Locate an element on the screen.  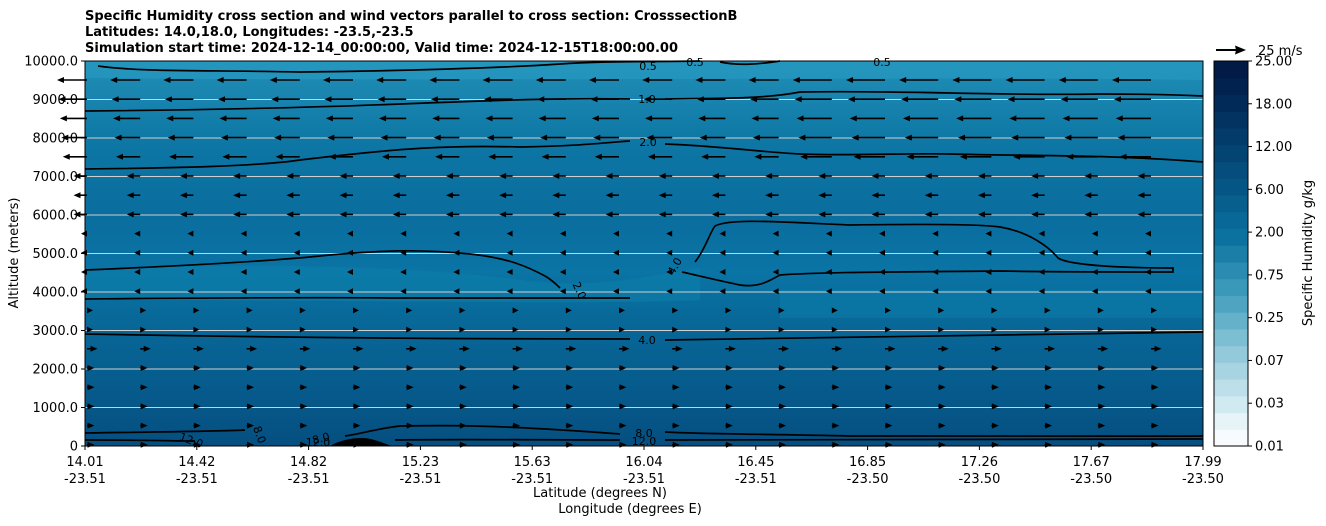
x-tick-label-latitude: 16.04 is located at coordinates (643, 462).